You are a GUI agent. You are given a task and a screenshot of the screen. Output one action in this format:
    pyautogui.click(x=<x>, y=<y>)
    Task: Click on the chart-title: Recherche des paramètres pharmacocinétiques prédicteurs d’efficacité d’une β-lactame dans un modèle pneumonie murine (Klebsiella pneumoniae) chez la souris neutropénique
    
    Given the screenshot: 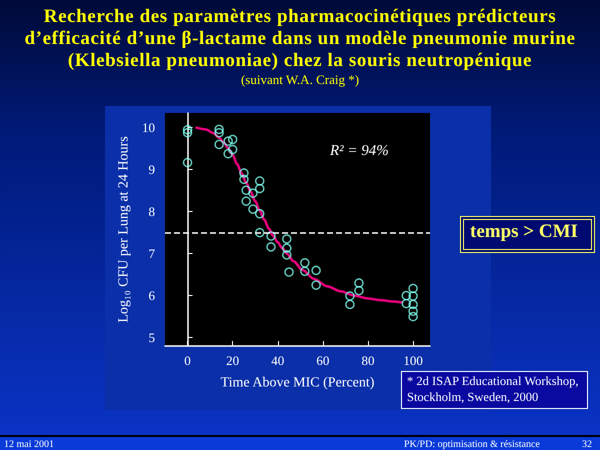 What is the action you would take?
    pyautogui.click(x=300, y=39)
    